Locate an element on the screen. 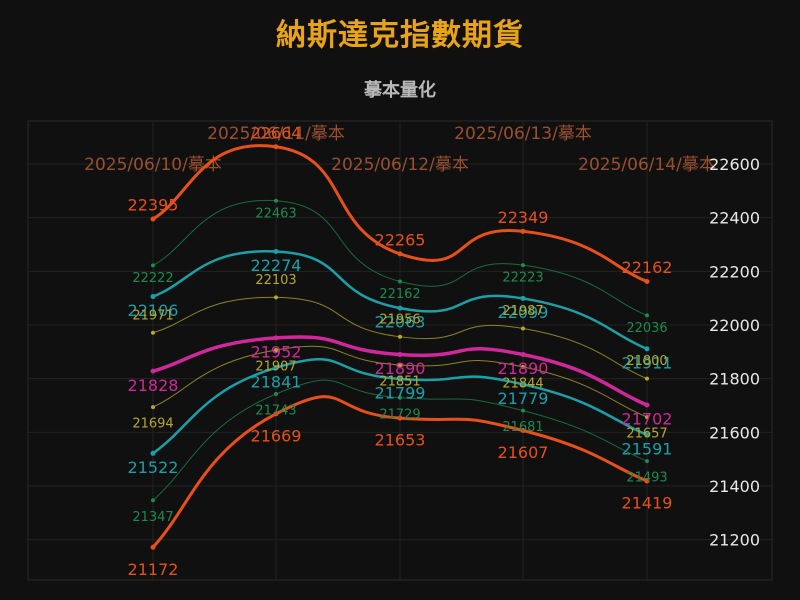  data-label: 21890 is located at coordinates (400, 368).